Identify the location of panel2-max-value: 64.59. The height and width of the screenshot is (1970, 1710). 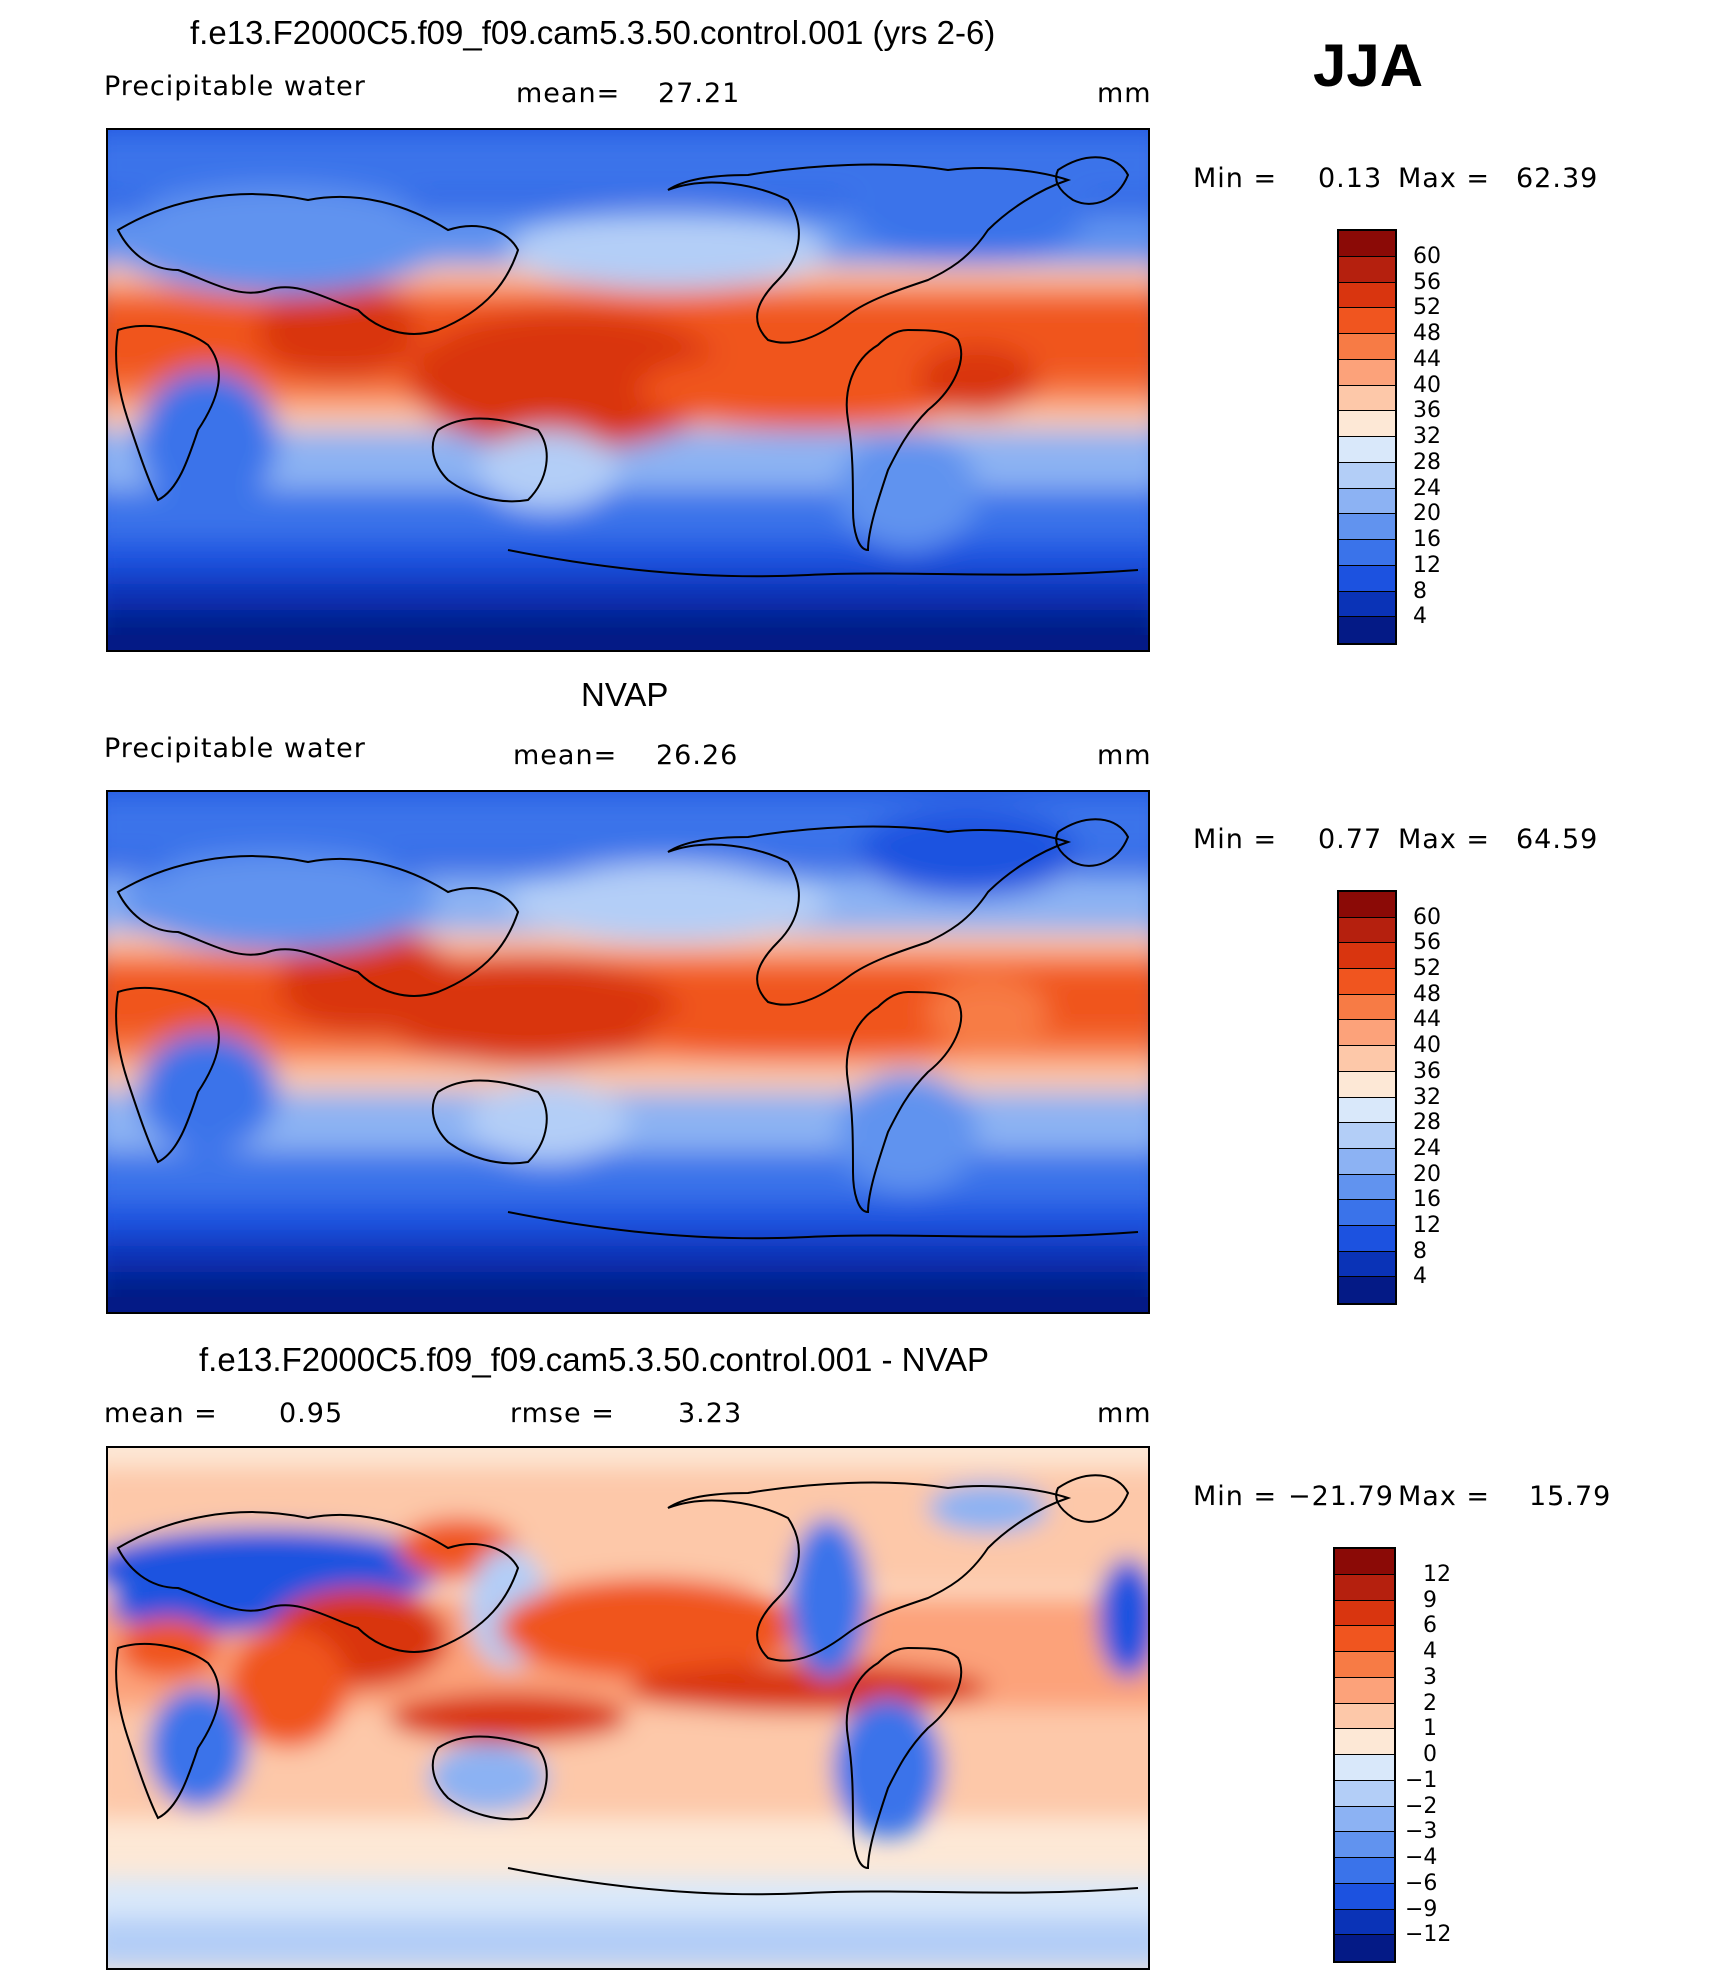
(1557, 839).